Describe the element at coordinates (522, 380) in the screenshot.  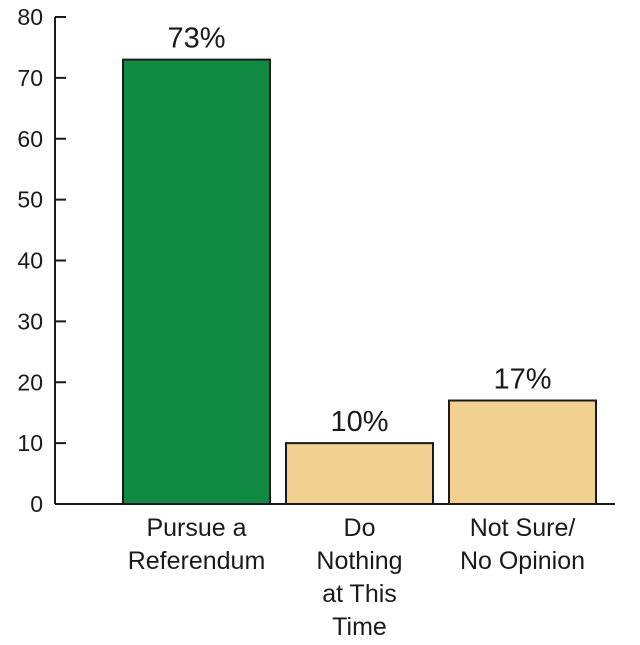
I see `data-label: 17%` at that location.